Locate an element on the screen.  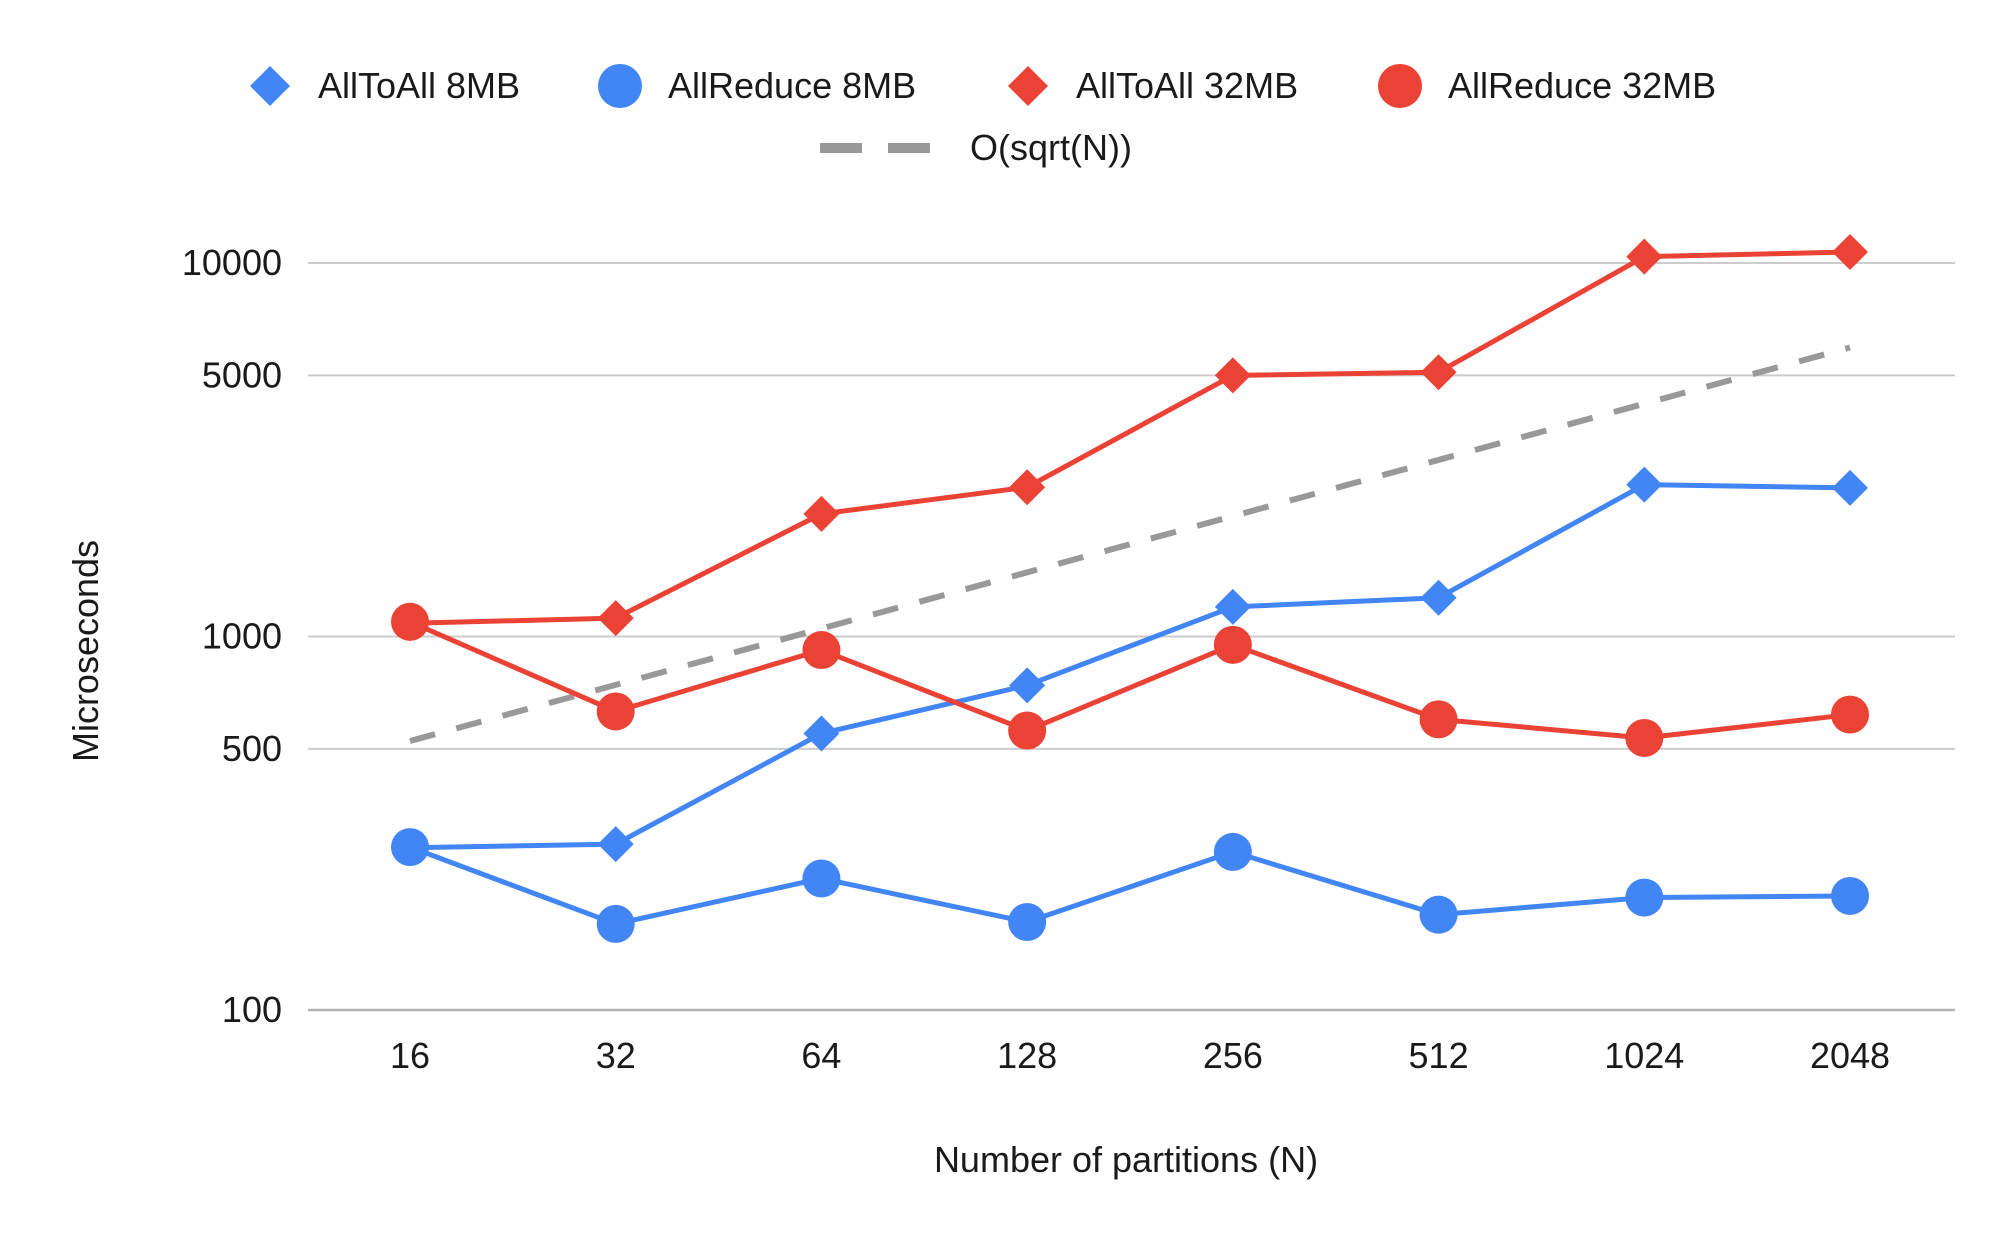
legend-item-o-sqrt-n: O(sqrt(N)) is located at coordinates (976, 147).